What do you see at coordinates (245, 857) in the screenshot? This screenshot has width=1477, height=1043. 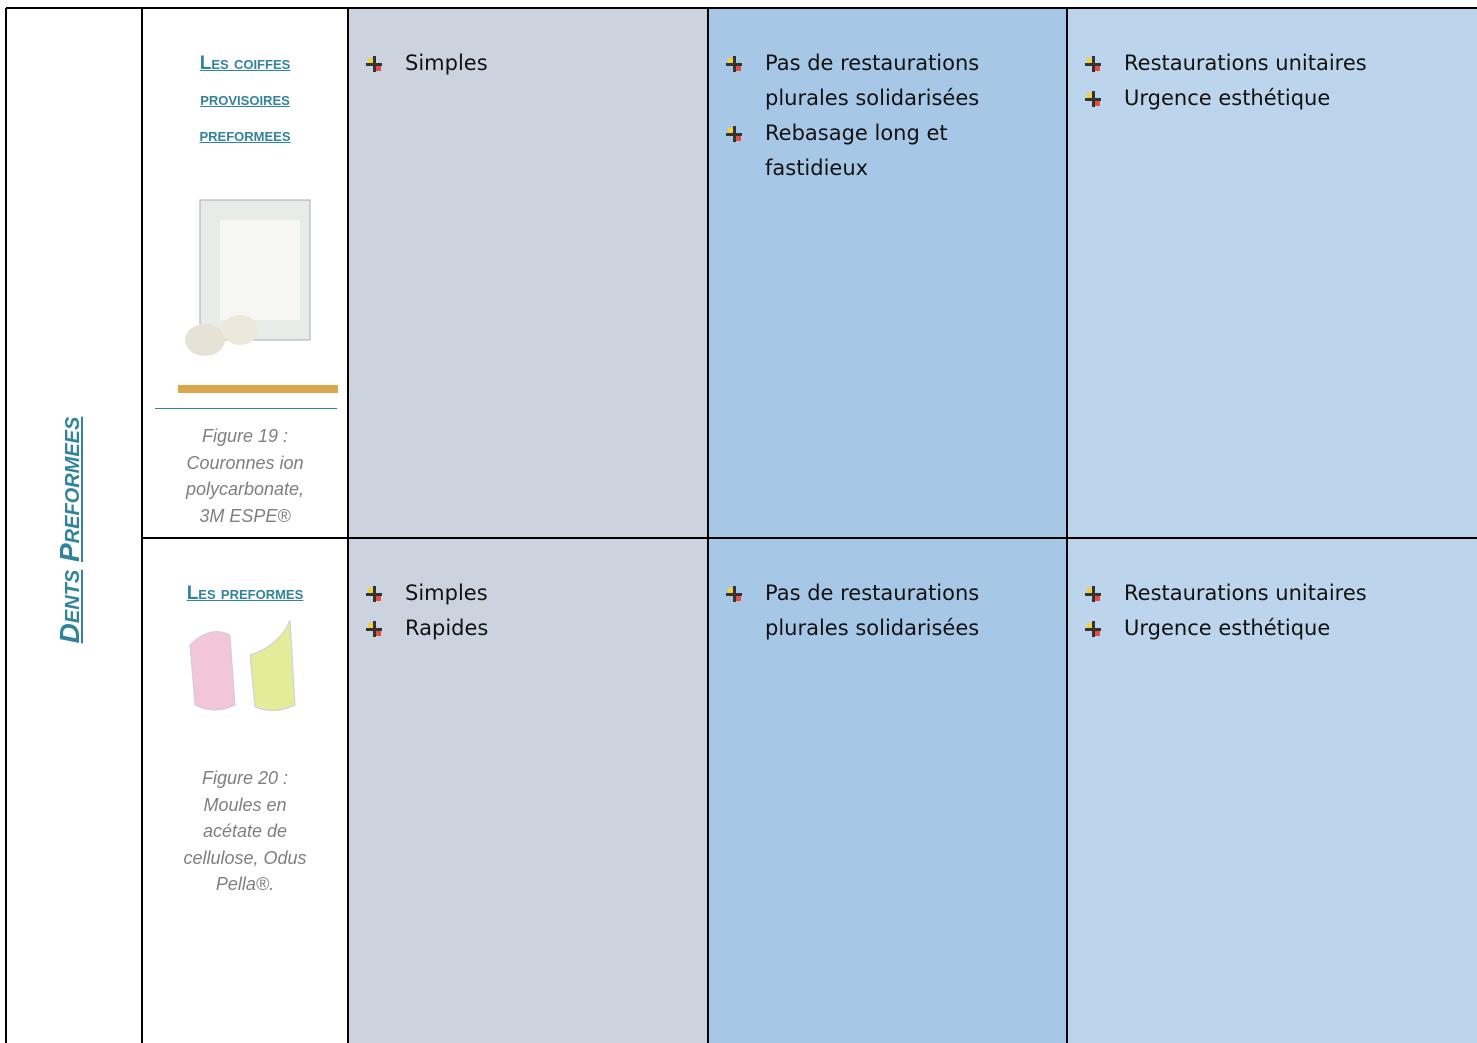 I see `figure-caption: cellulose, Odus` at bounding box center [245, 857].